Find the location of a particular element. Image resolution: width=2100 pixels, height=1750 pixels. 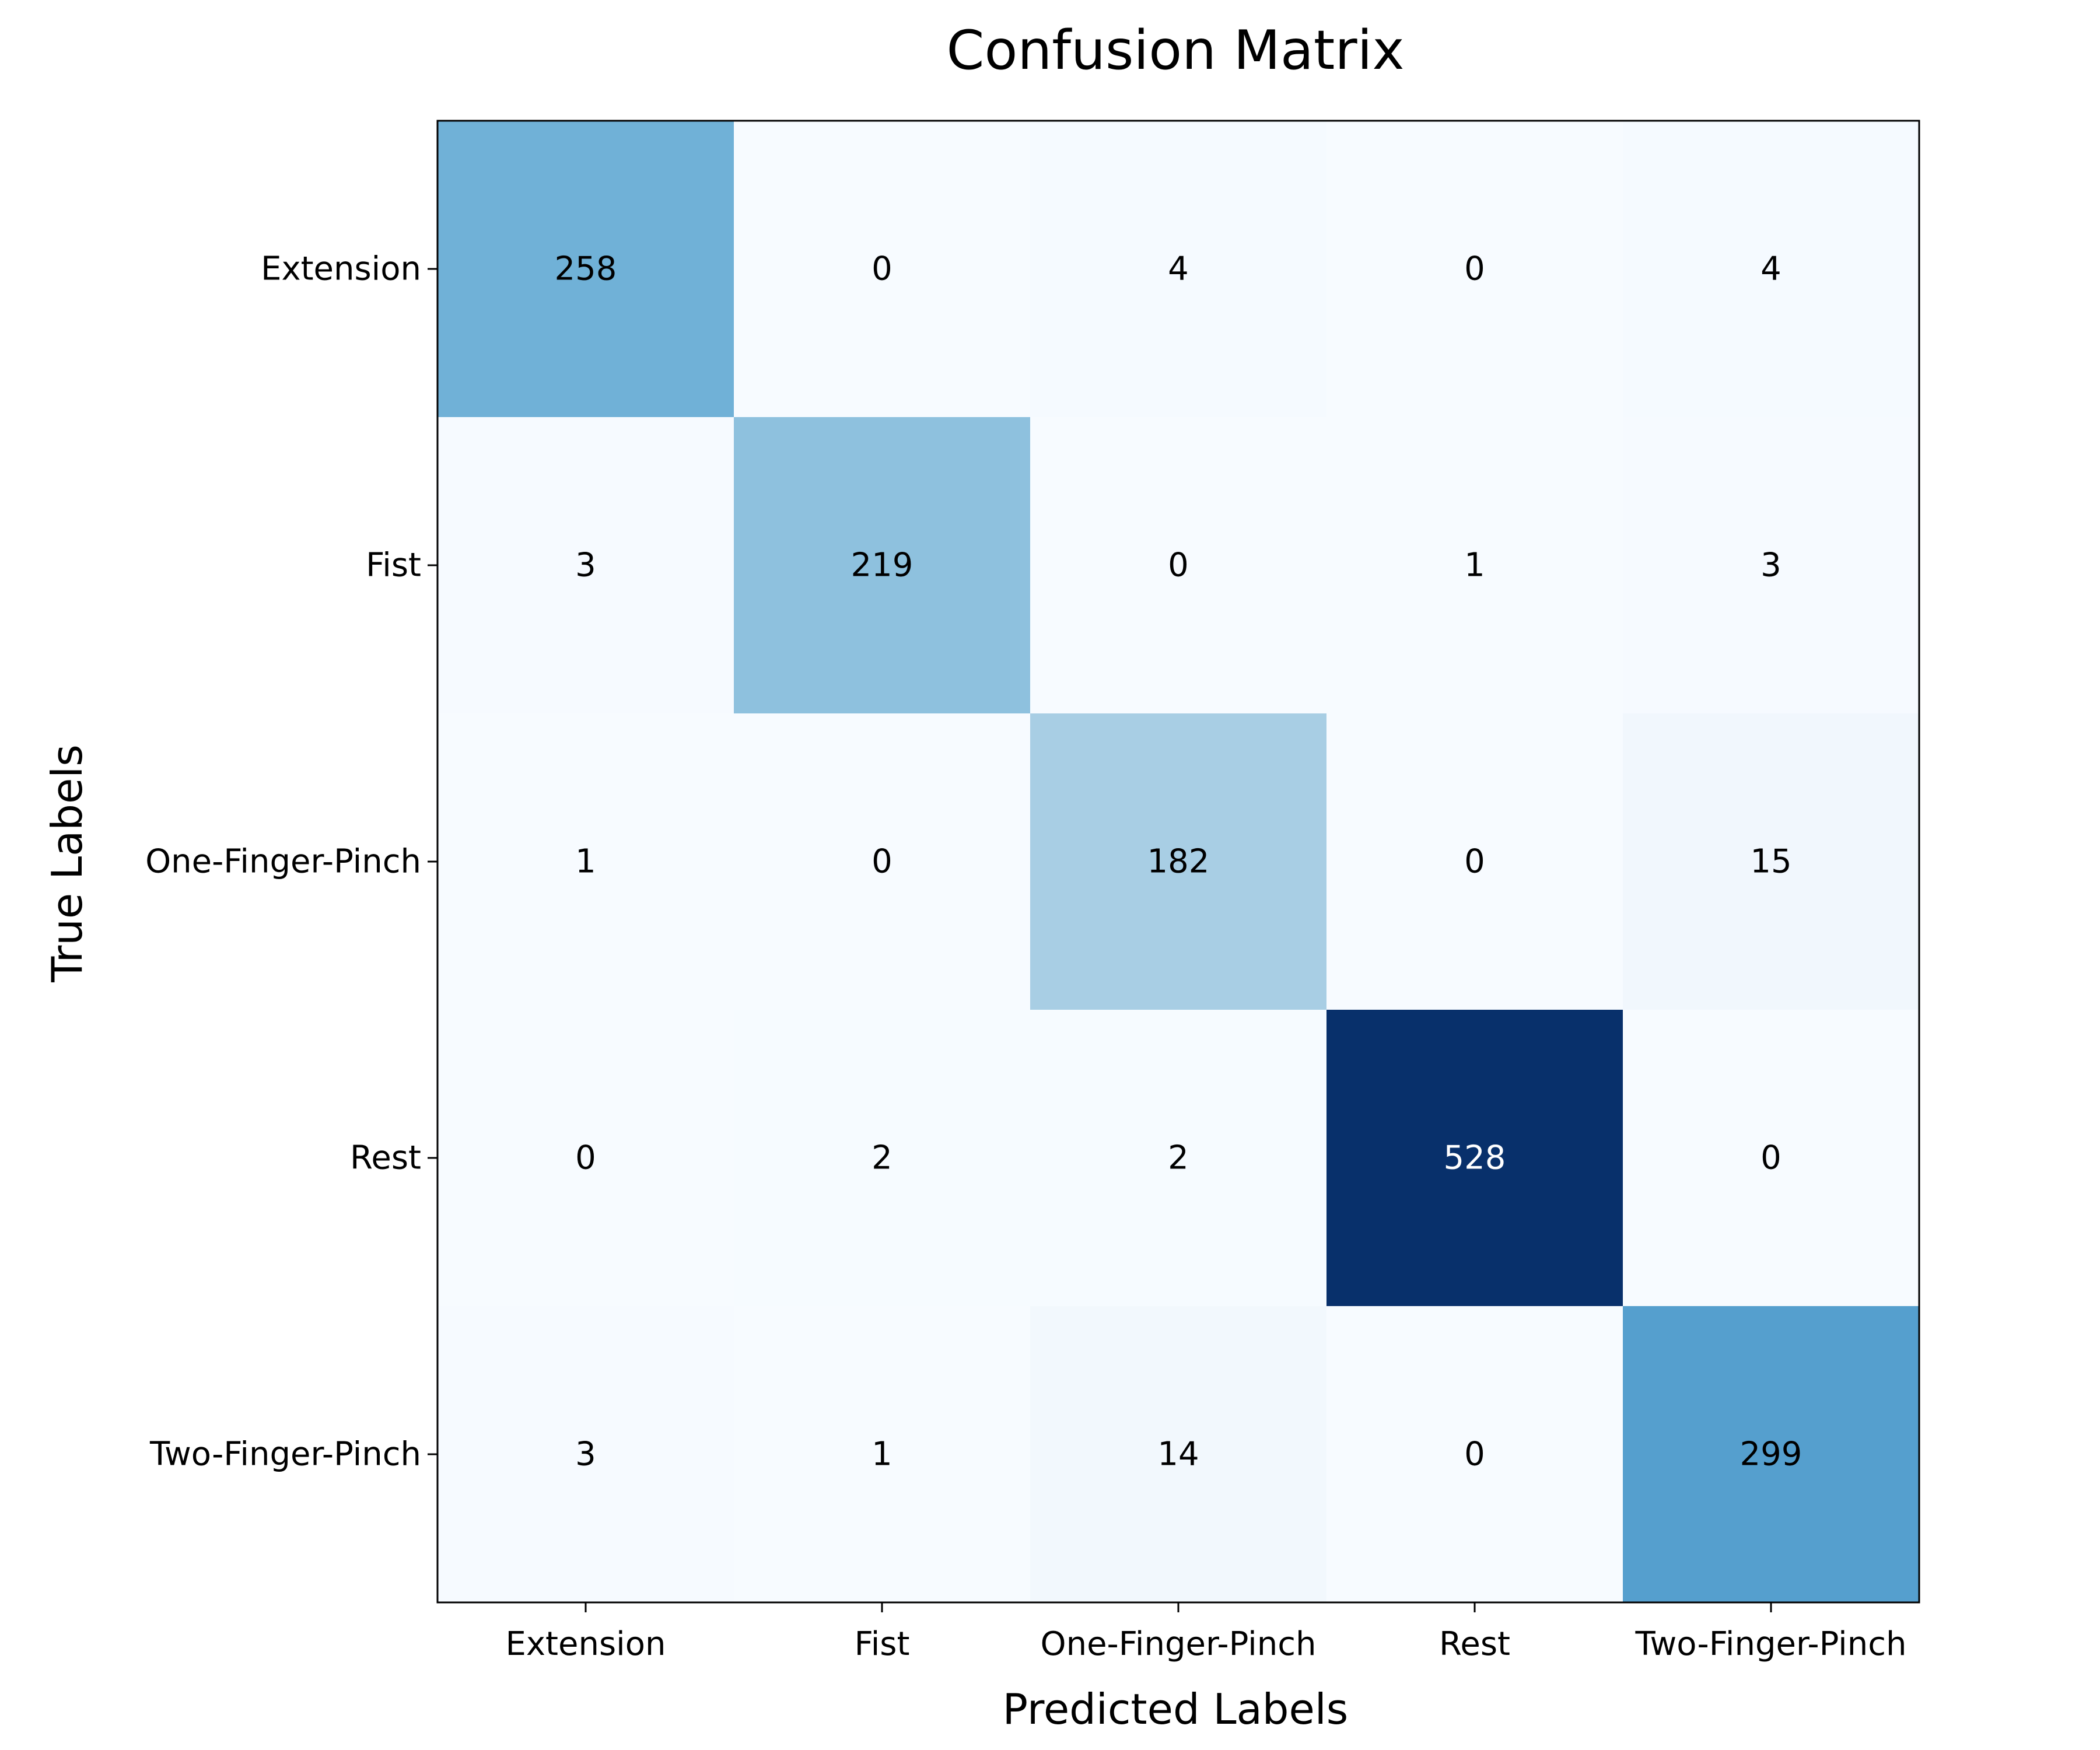

x-tick-label: One-Finger-Pinch is located at coordinates (1179, 1644).